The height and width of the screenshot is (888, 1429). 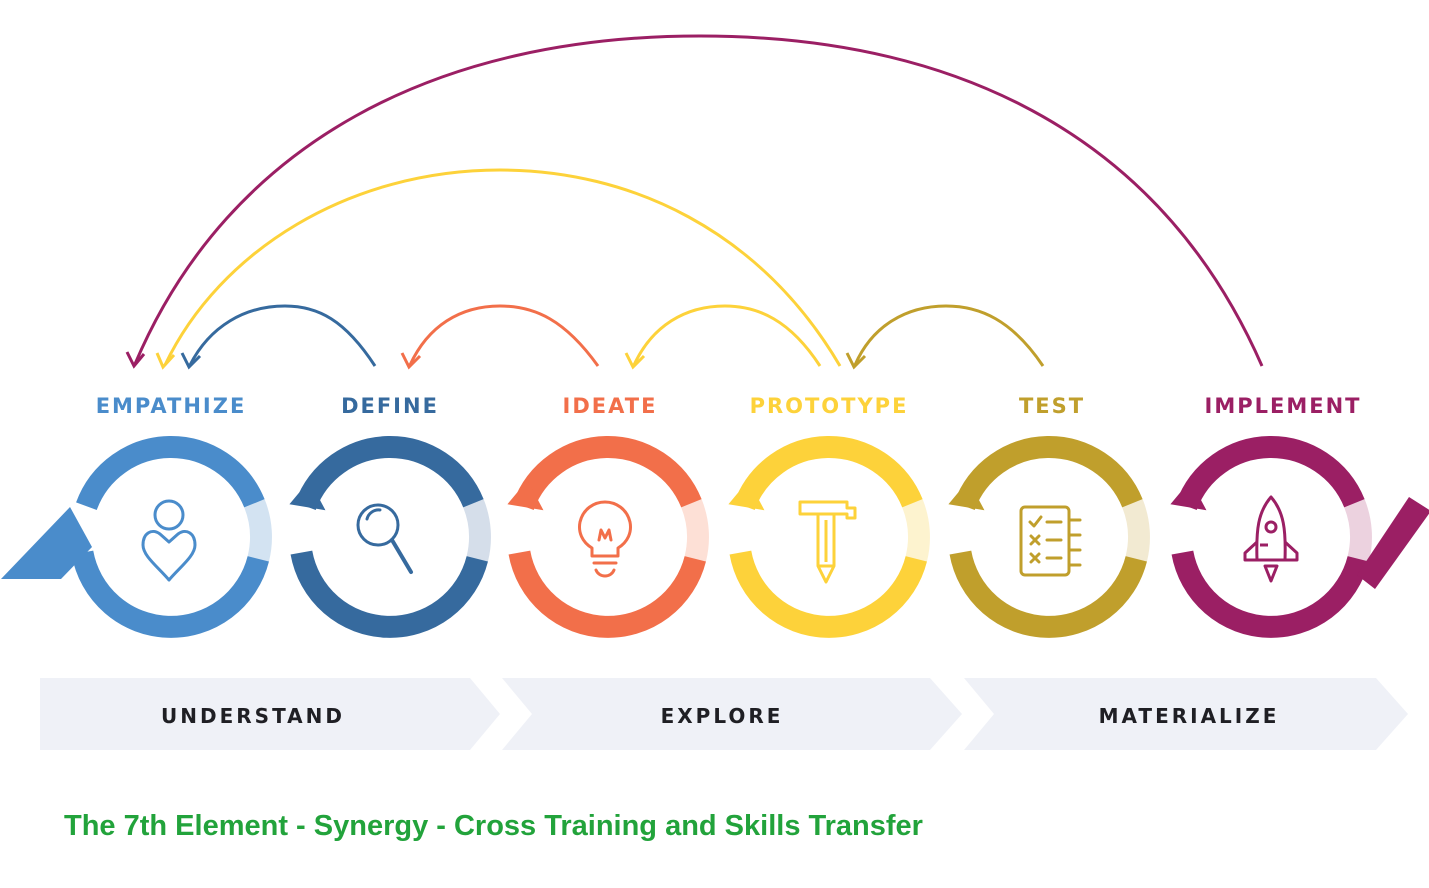 I want to click on stage-ring-define, so click(x=390, y=537).